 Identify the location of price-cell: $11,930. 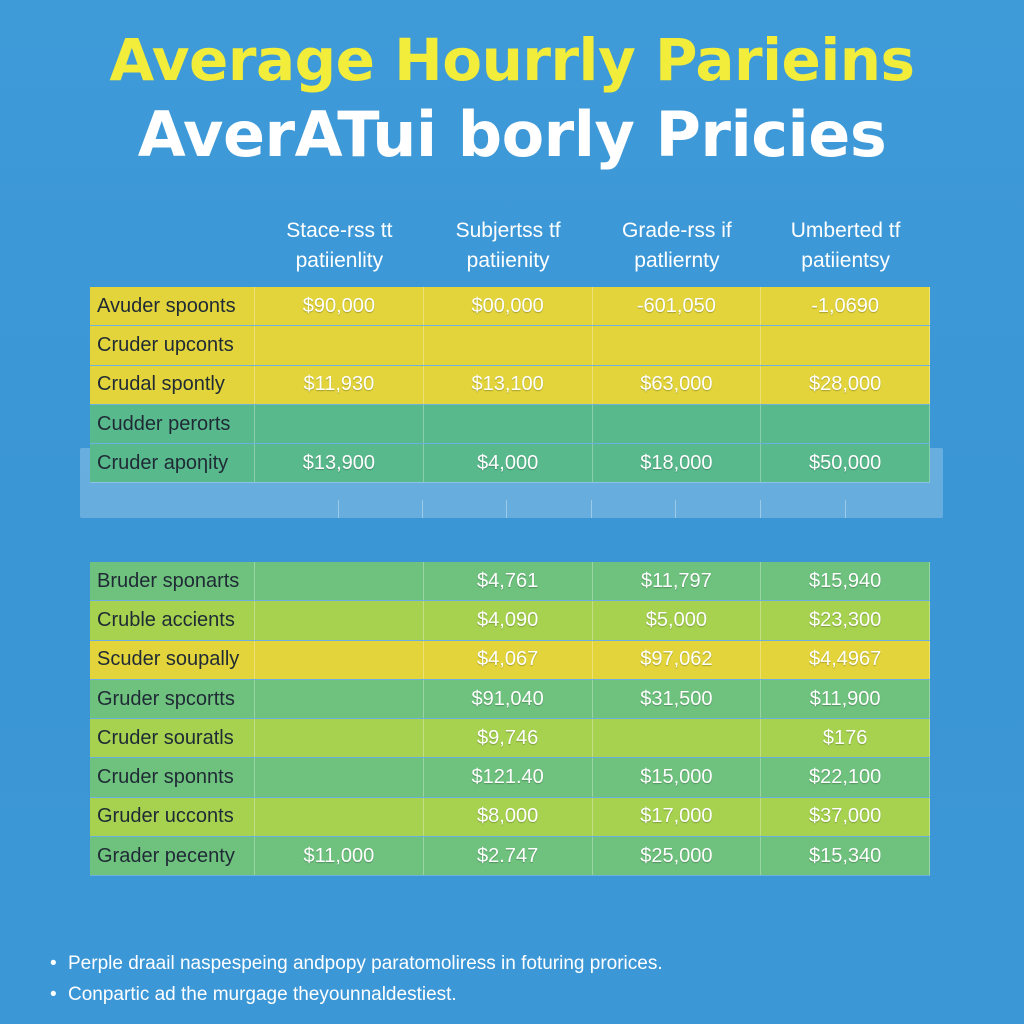
(339, 384).